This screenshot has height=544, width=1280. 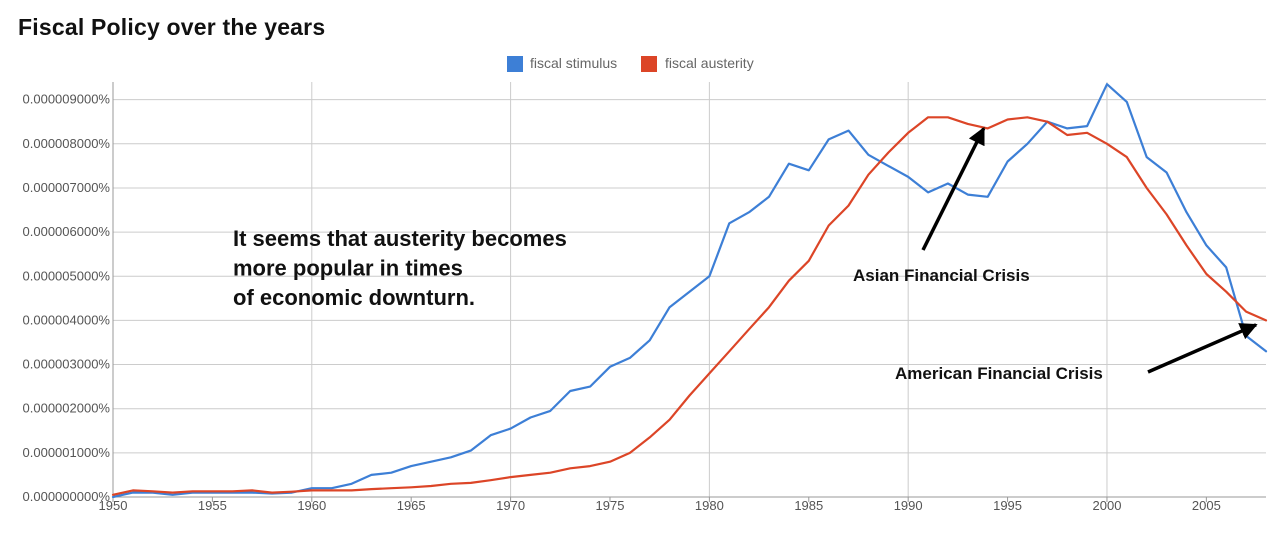 What do you see at coordinates (573, 63) in the screenshot?
I see `legend-label: fiscal stimulus` at bounding box center [573, 63].